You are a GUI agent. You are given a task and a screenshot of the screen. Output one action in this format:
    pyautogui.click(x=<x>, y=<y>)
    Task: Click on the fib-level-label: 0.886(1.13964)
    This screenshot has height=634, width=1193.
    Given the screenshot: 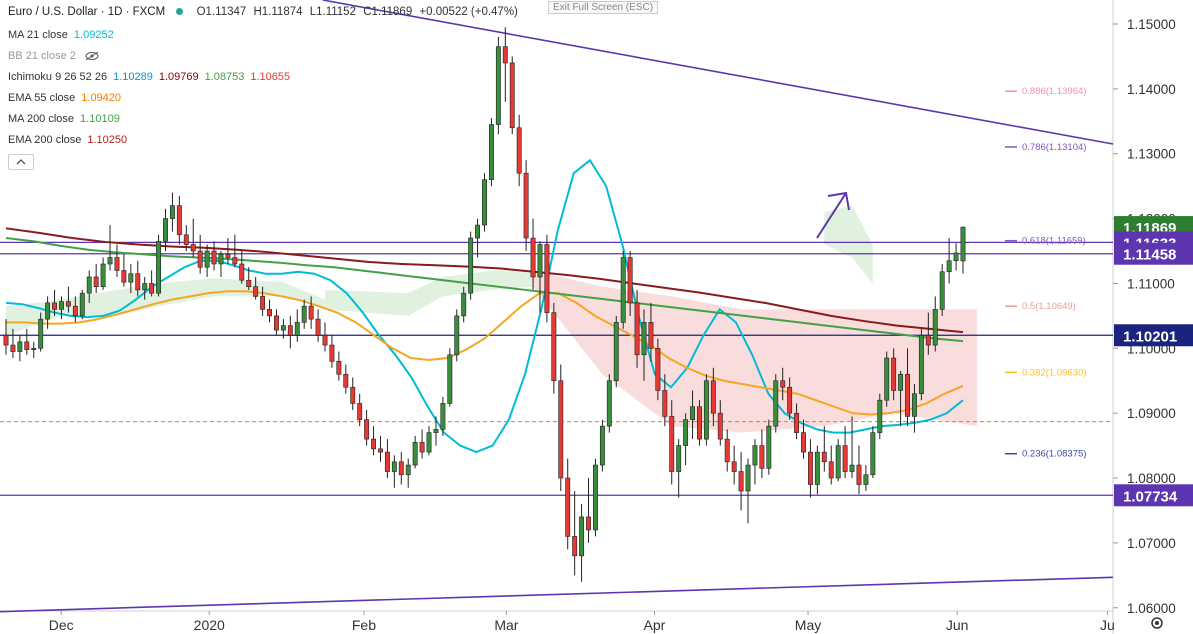 What is the action you would take?
    pyautogui.click(x=1054, y=91)
    